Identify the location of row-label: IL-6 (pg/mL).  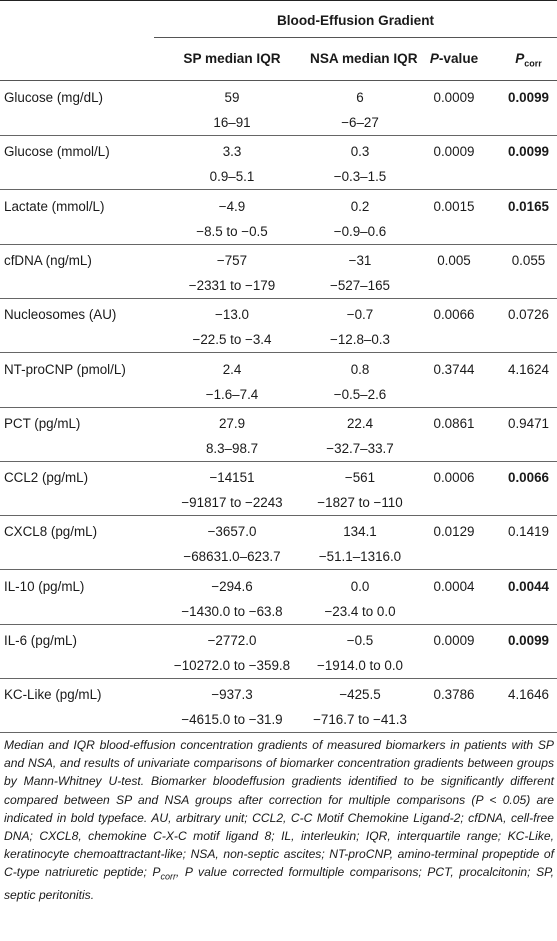
(40, 640).